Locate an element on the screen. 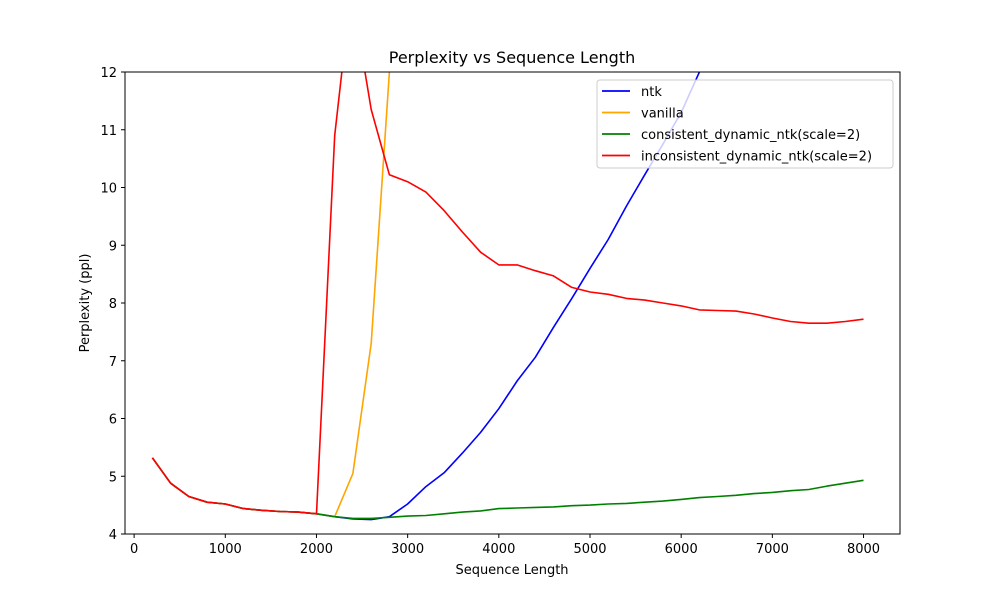 This screenshot has height=600, width=1000. y-tick-label: 10 is located at coordinates (108, 189).